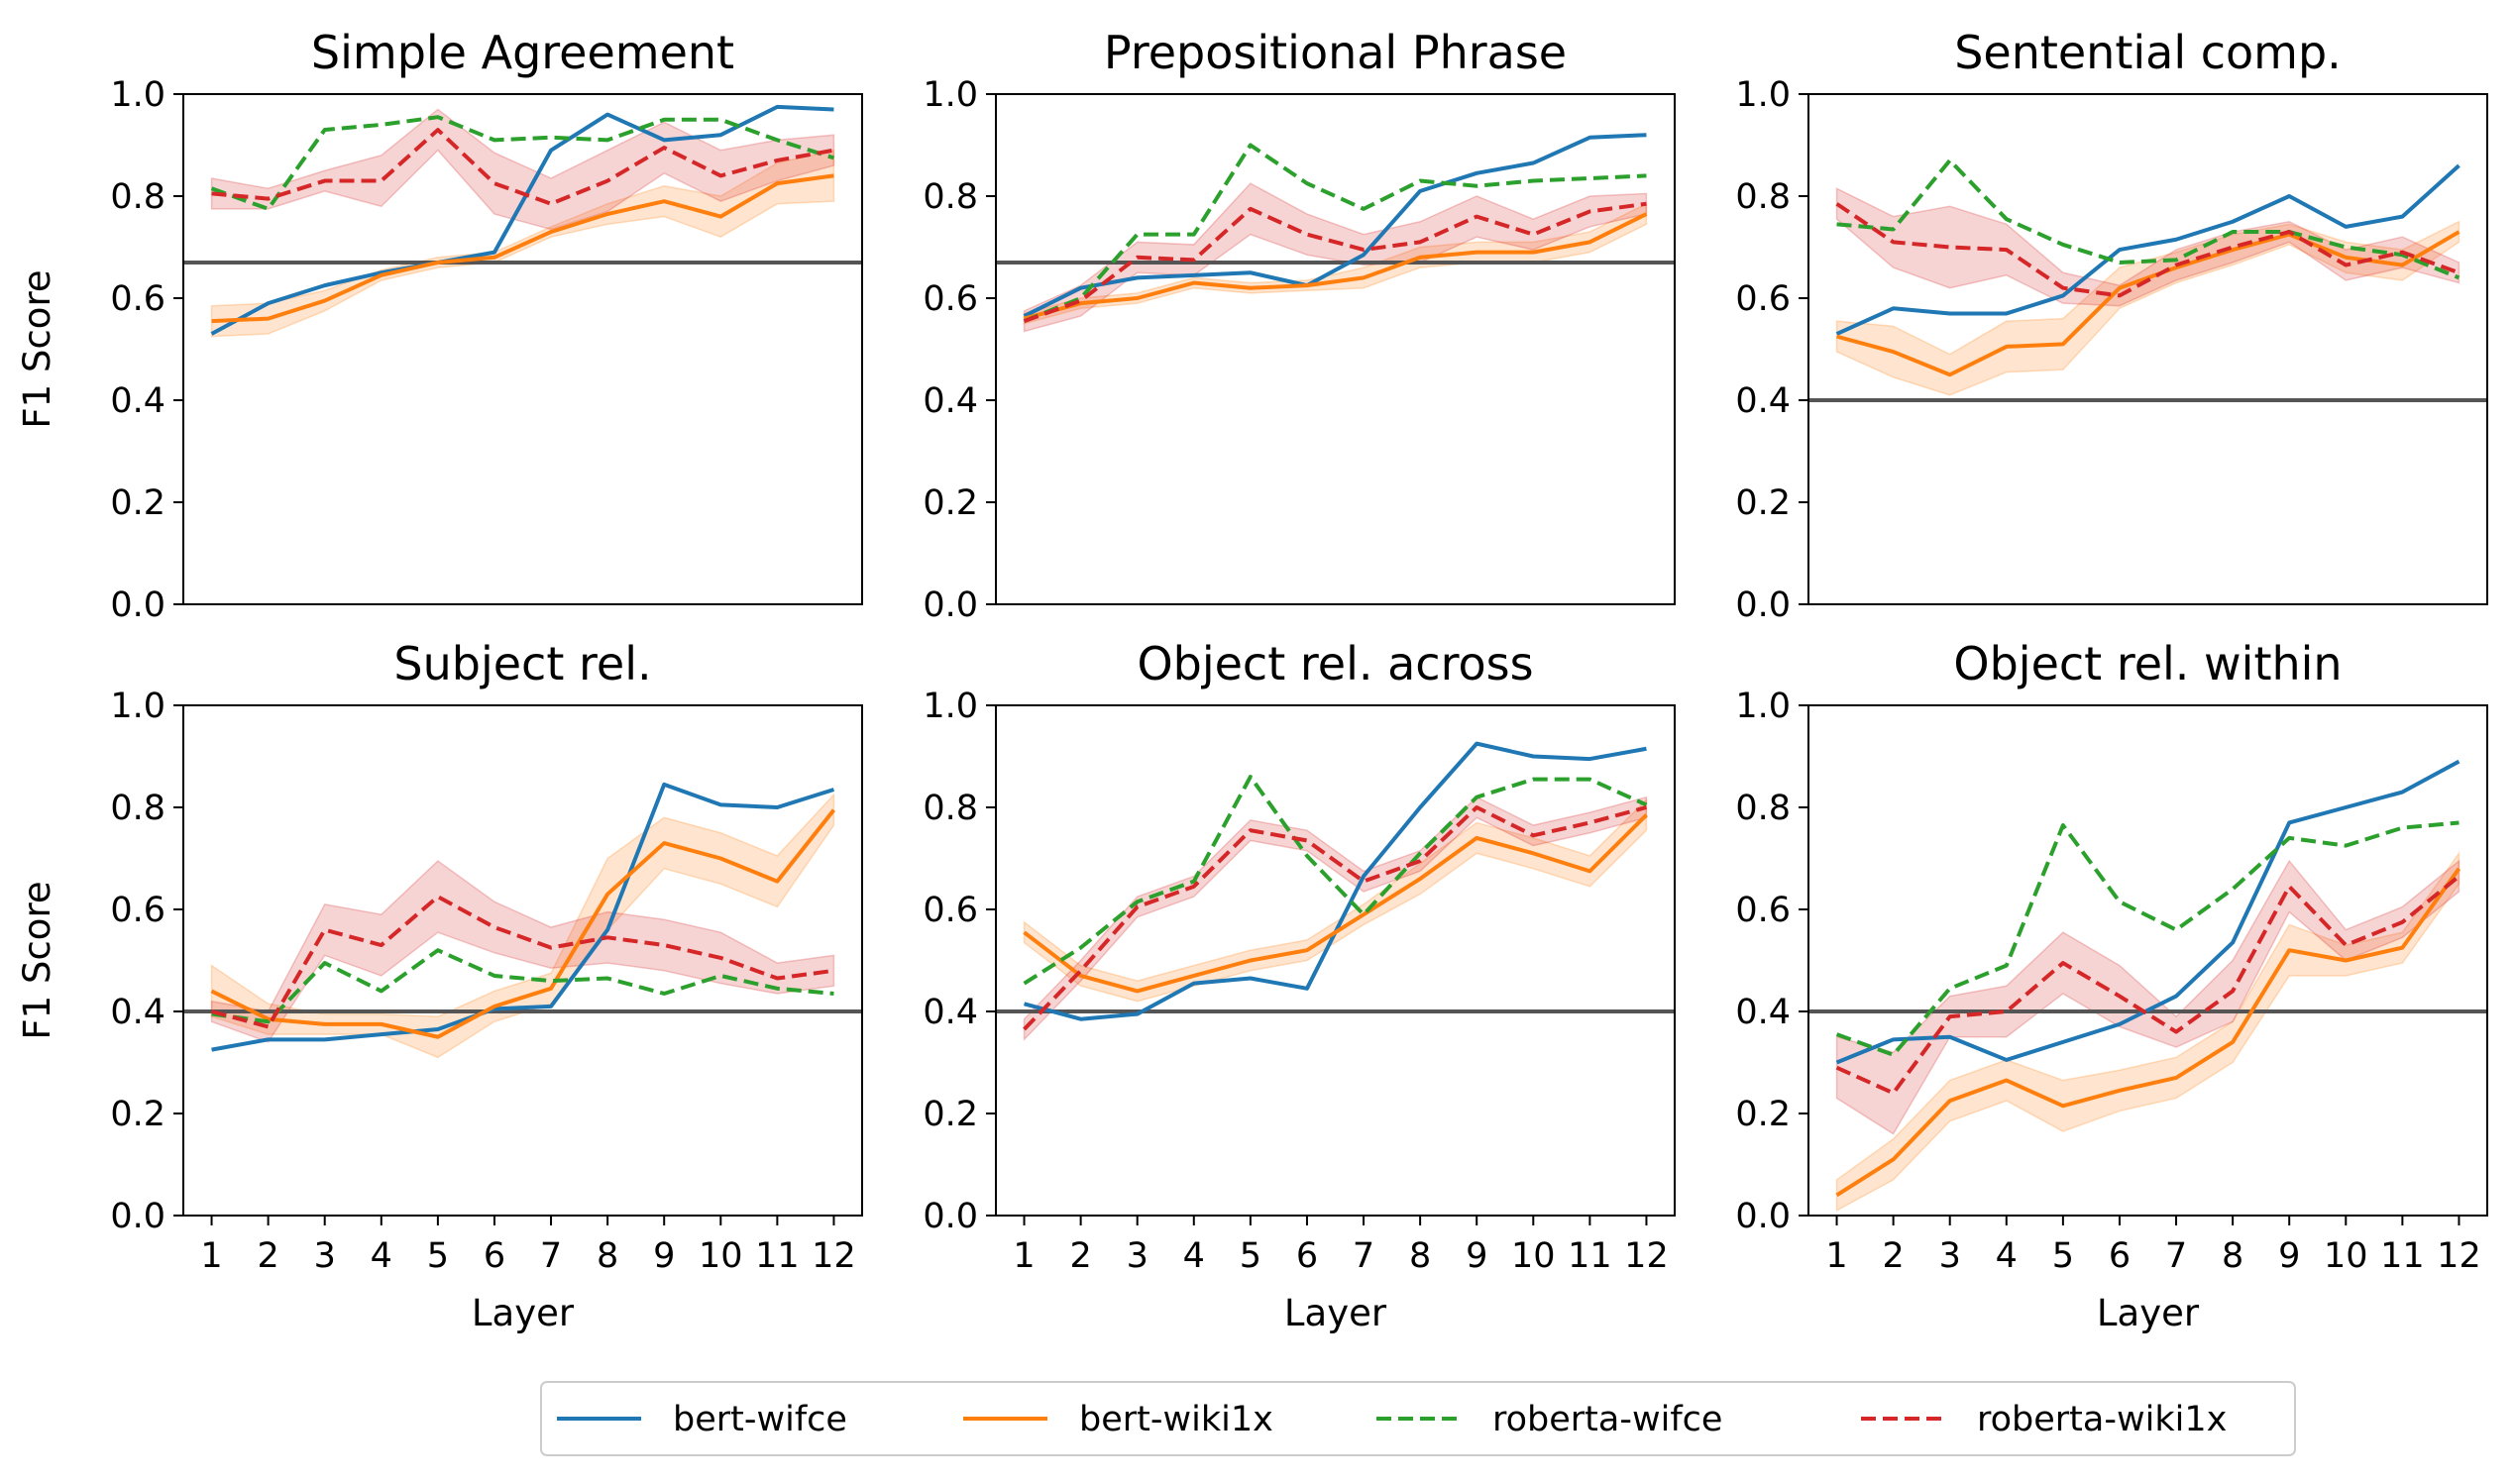 The width and height of the screenshot is (2515, 1484). I want to click on panel-prepositional-phrase: Prepositional Phrase 0.0 0.2 0.4 0.6 0.8 1.0, so click(1299, 326).